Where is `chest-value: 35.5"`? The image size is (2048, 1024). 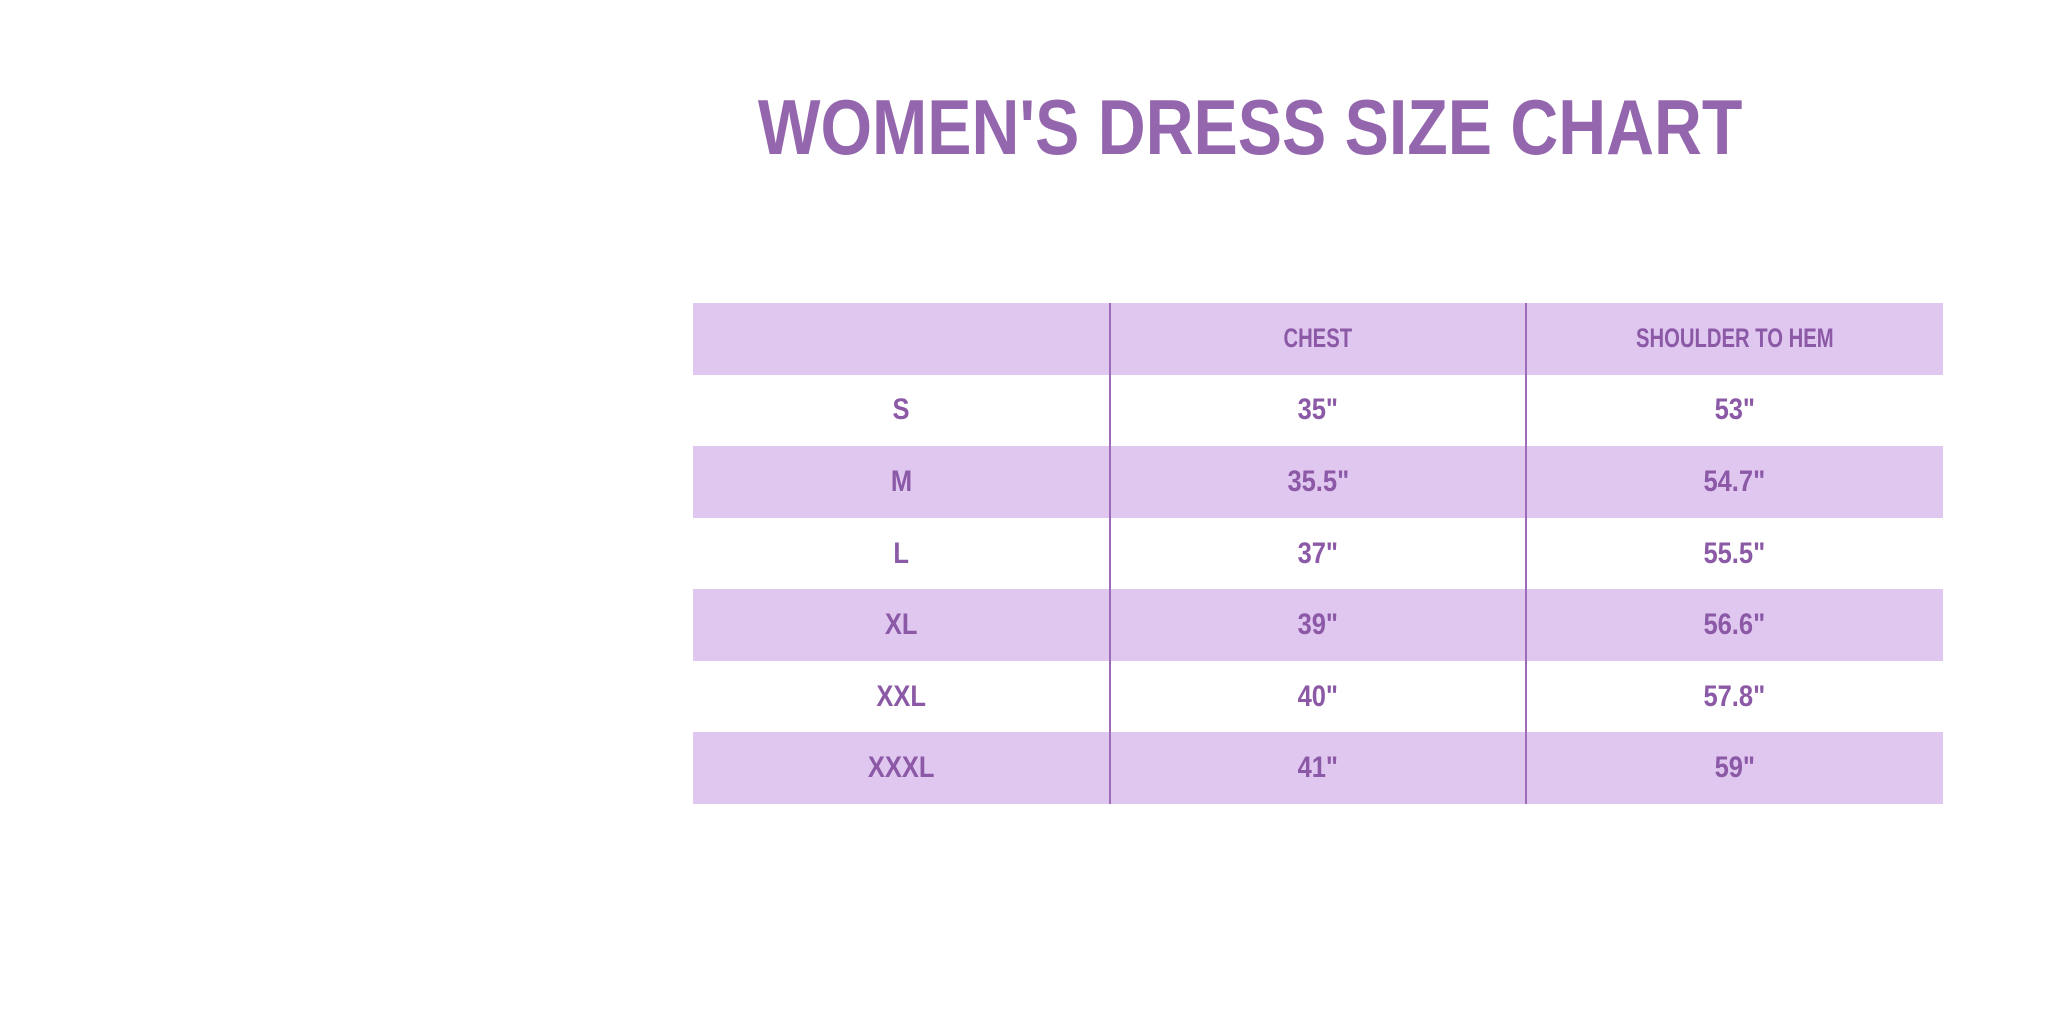
chest-value: 35.5" is located at coordinates (1318, 481).